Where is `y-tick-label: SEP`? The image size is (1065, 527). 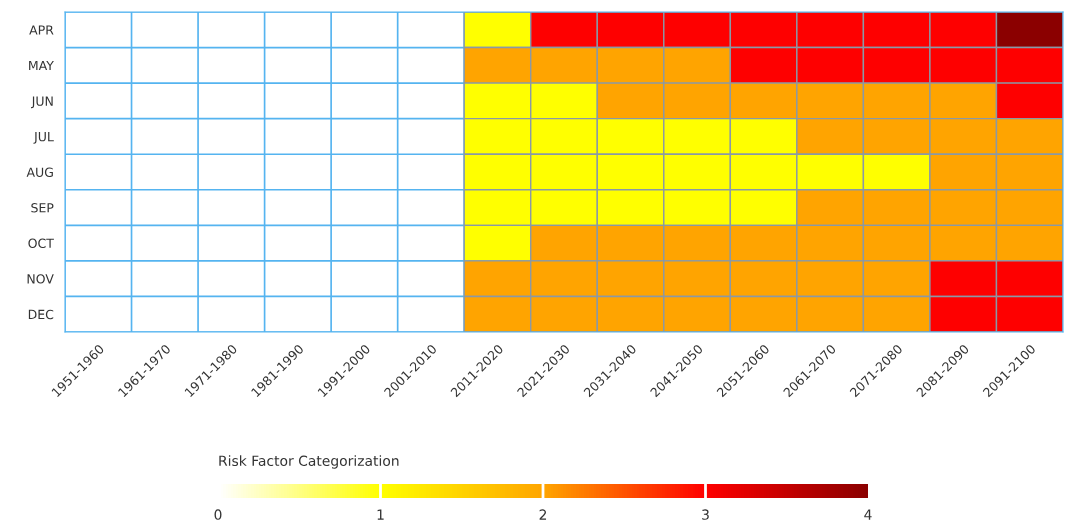
y-tick-label: SEP is located at coordinates (42, 208).